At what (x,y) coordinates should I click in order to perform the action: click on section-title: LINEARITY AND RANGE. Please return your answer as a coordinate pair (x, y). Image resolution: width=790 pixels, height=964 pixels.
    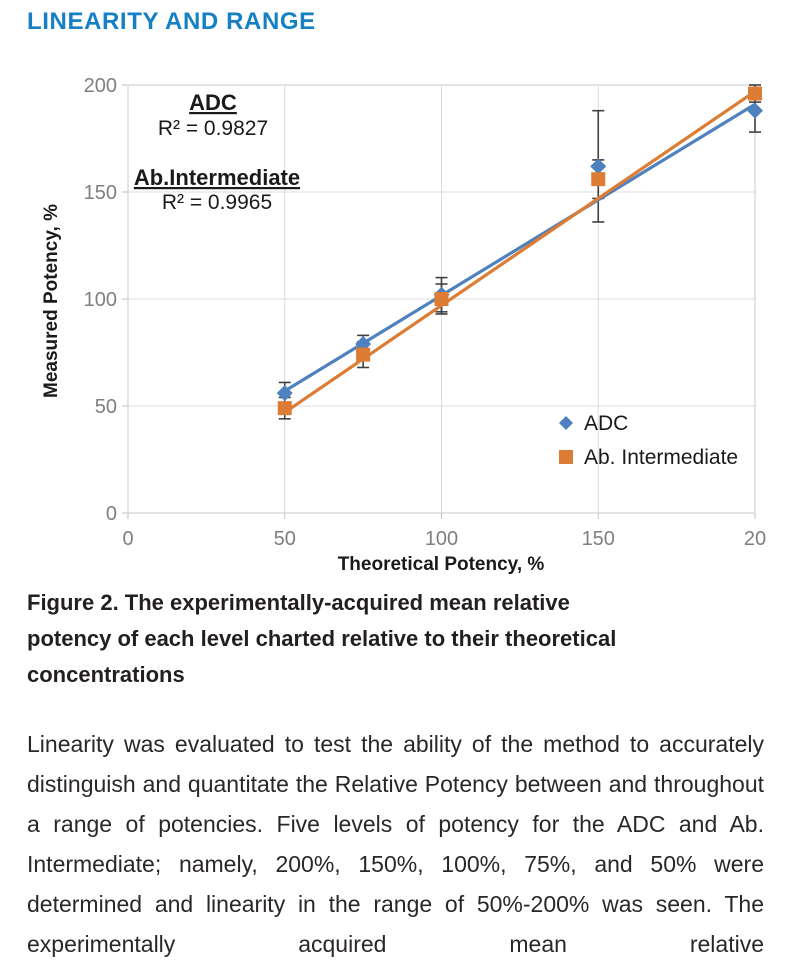
    Looking at the image, I should click on (171, 21).